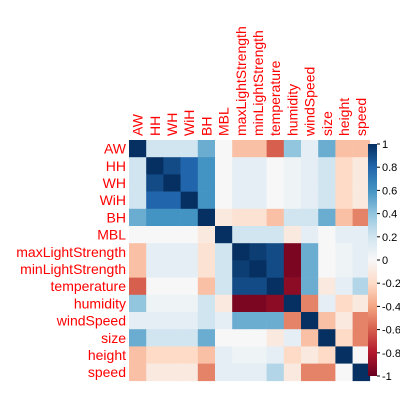  I want to click on colorbar-gradient, so click(372, 260).